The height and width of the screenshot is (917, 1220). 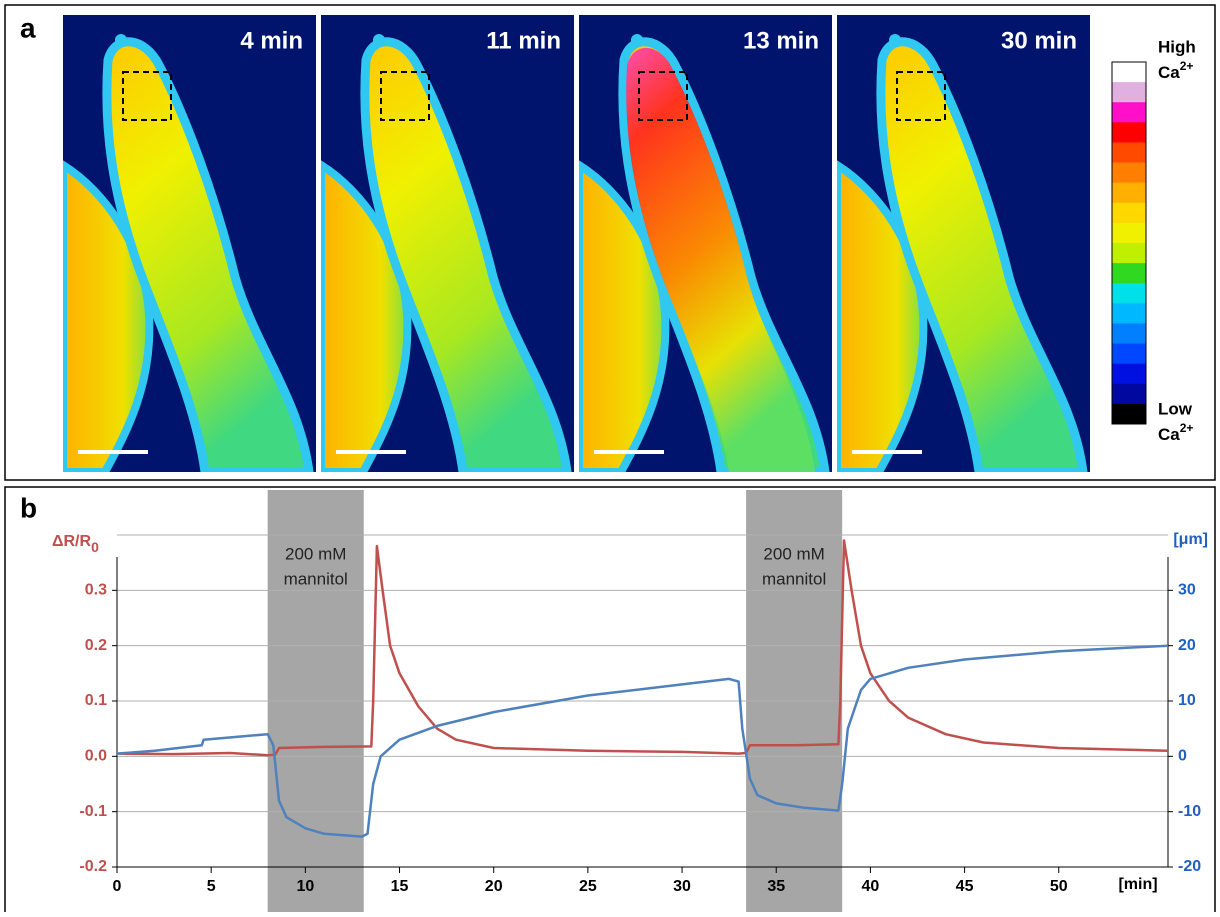 I want to click on y2-tick-label: -10, so click(x=1189, y=811).